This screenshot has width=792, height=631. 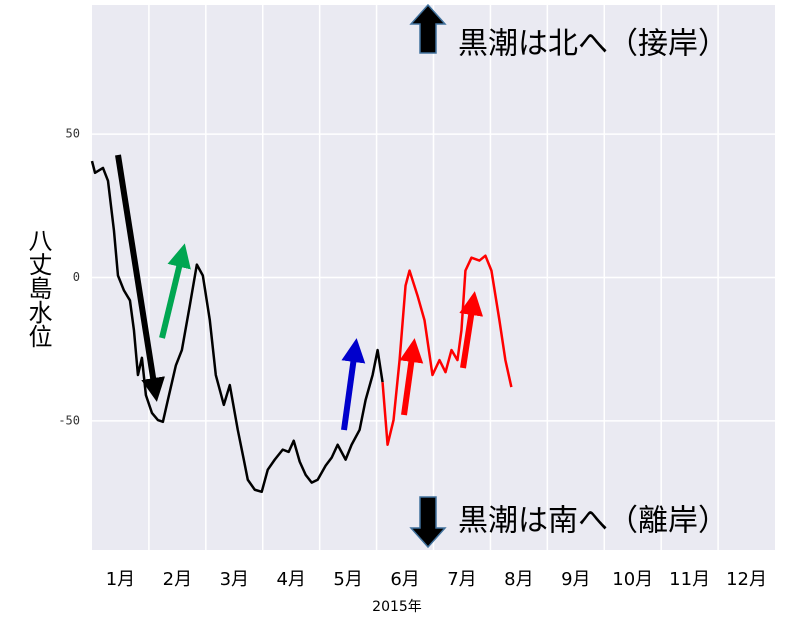 I want to click on x-axis-label: 2015年, so click(x=397, y=607).